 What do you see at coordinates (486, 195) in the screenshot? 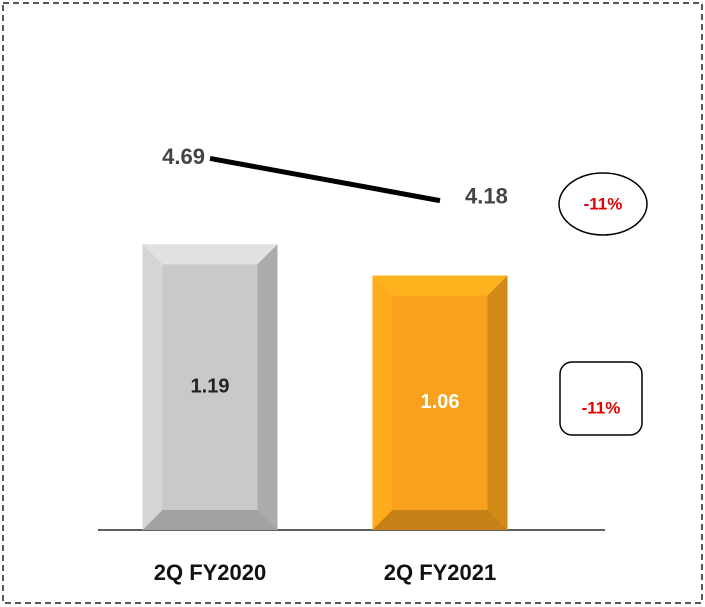
I see `value-label: 4.18` at bounding box center [486, 195].